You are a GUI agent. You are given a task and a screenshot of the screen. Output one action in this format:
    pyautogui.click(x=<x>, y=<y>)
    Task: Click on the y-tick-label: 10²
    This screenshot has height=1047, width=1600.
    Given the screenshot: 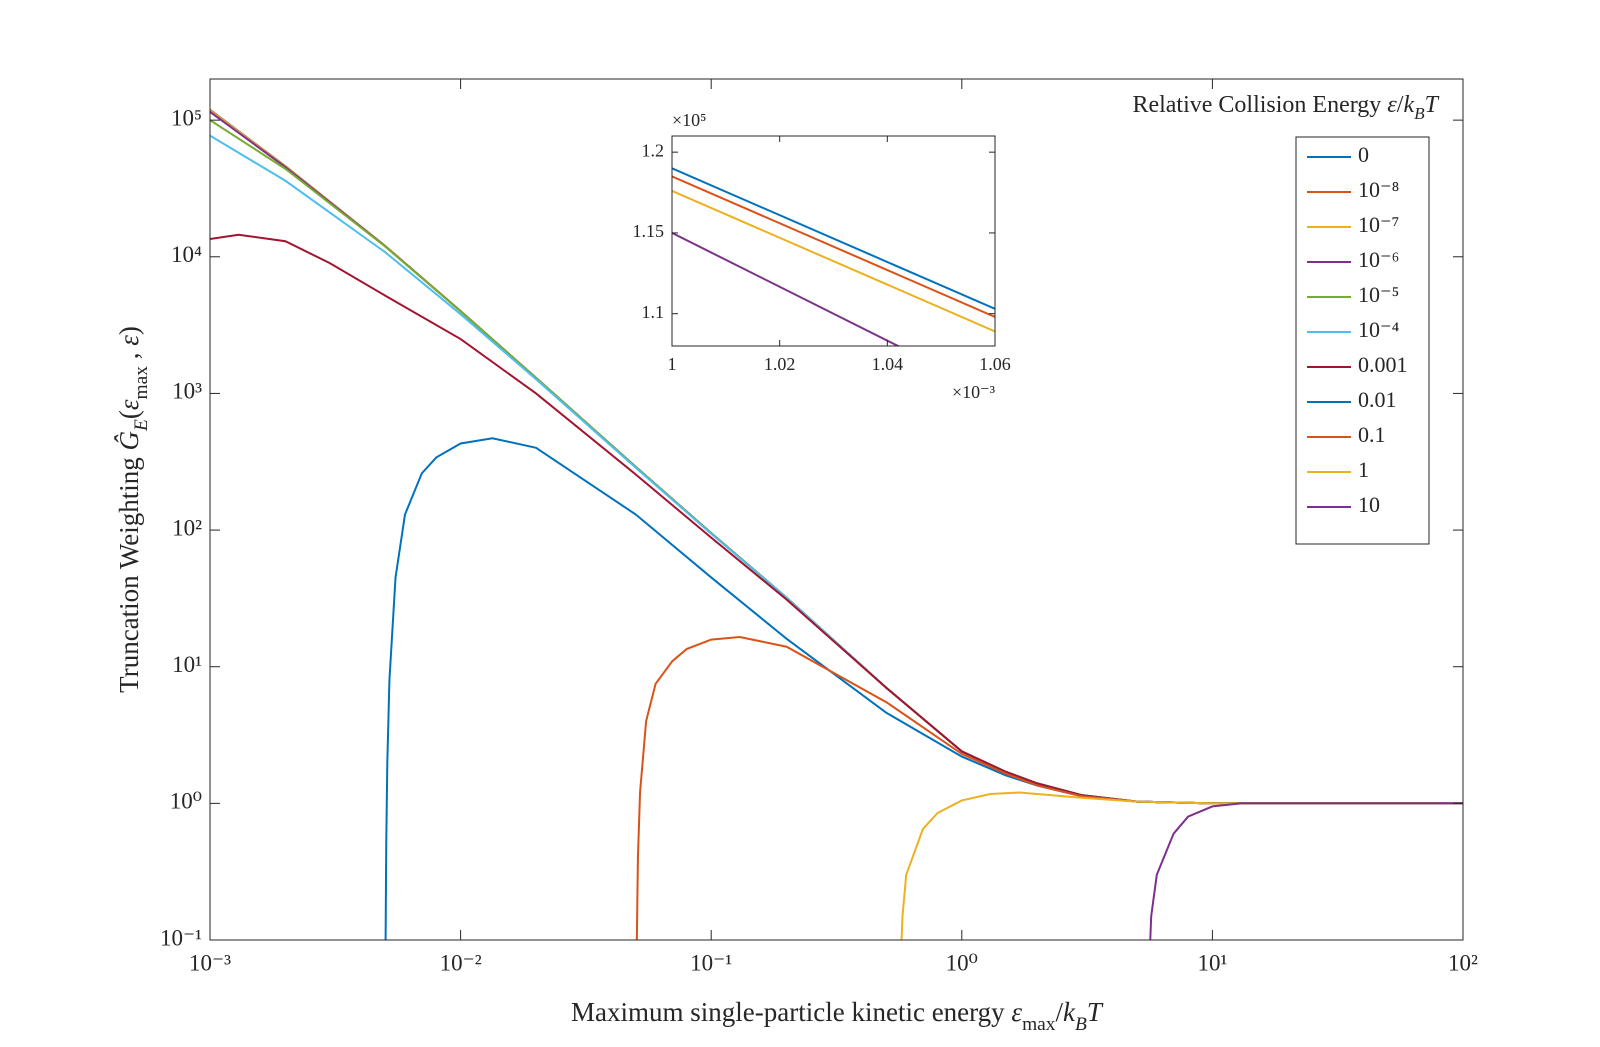 What is the action you would take?
    pyautogui.click(x=187, y=527)
    